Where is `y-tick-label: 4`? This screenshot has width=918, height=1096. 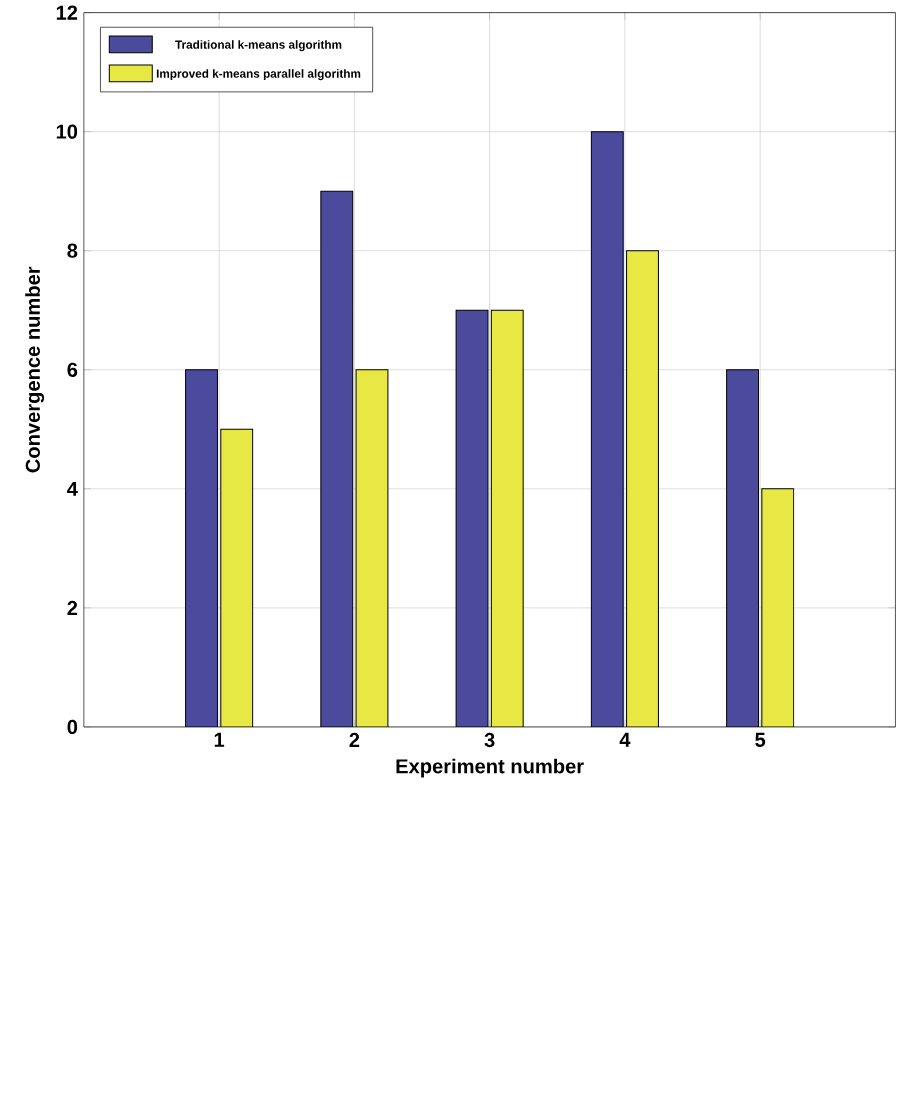 y-tick-label: 4 is located at coordinates (72, 488).